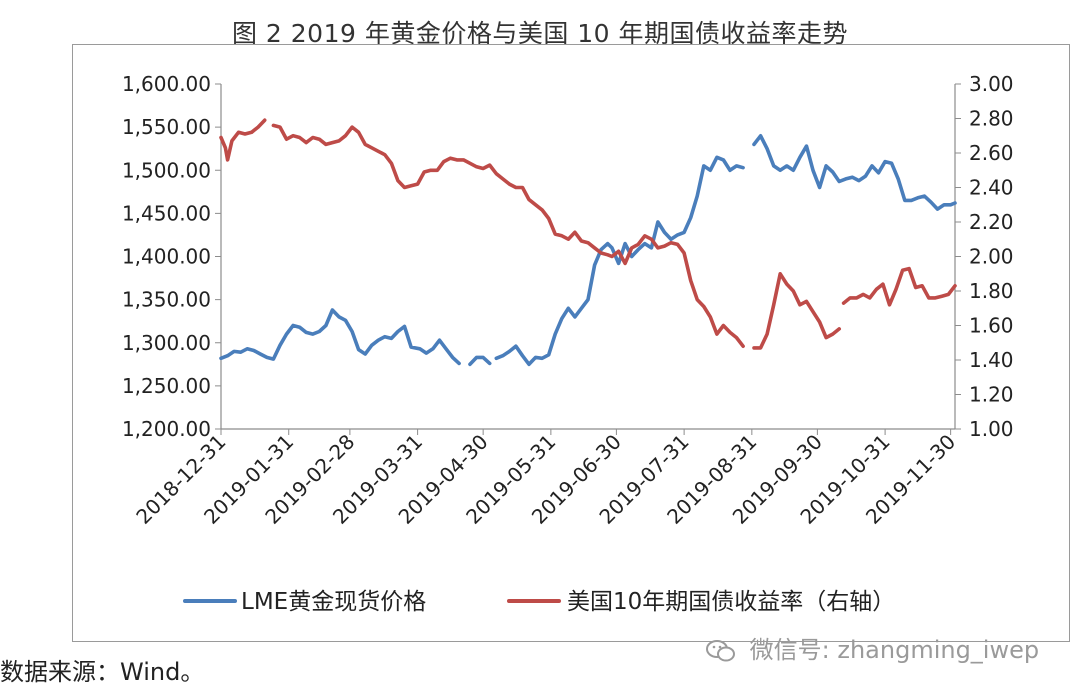  Describe the element at coordinates (991, 119) in the screenshot. I see `right-tick-label: 2.80` at that location.